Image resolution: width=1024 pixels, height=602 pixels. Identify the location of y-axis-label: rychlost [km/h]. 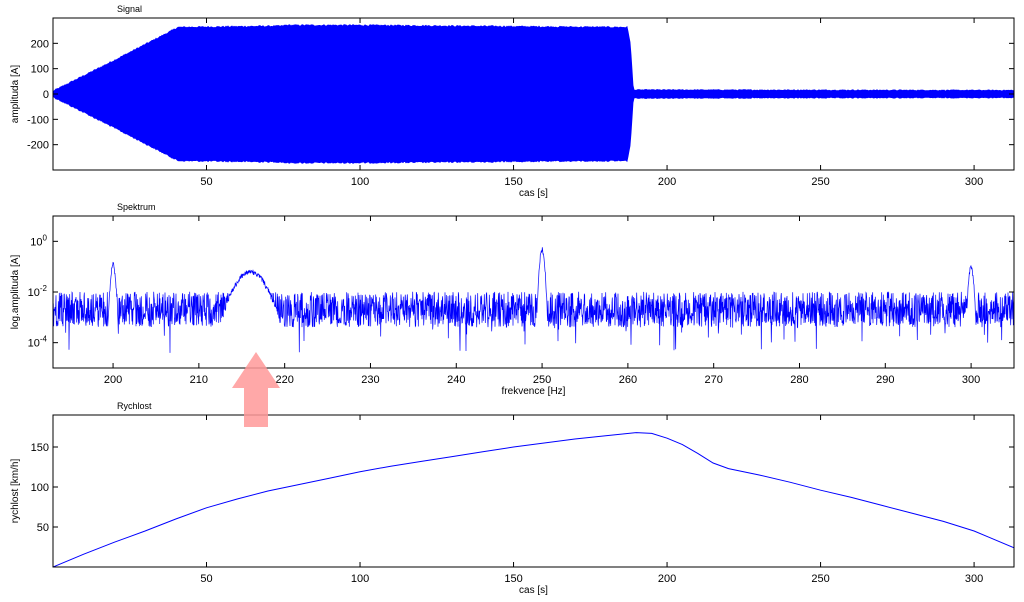
(15, 491).